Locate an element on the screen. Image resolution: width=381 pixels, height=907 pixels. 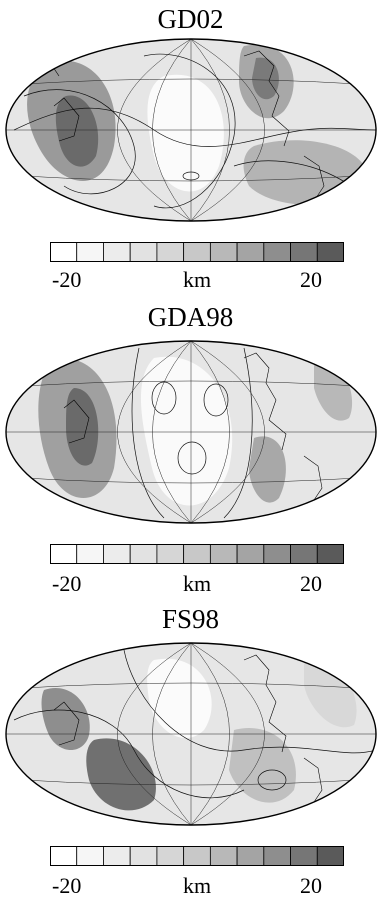
panel-title: GDA98 is located at coordinates (190, 317).